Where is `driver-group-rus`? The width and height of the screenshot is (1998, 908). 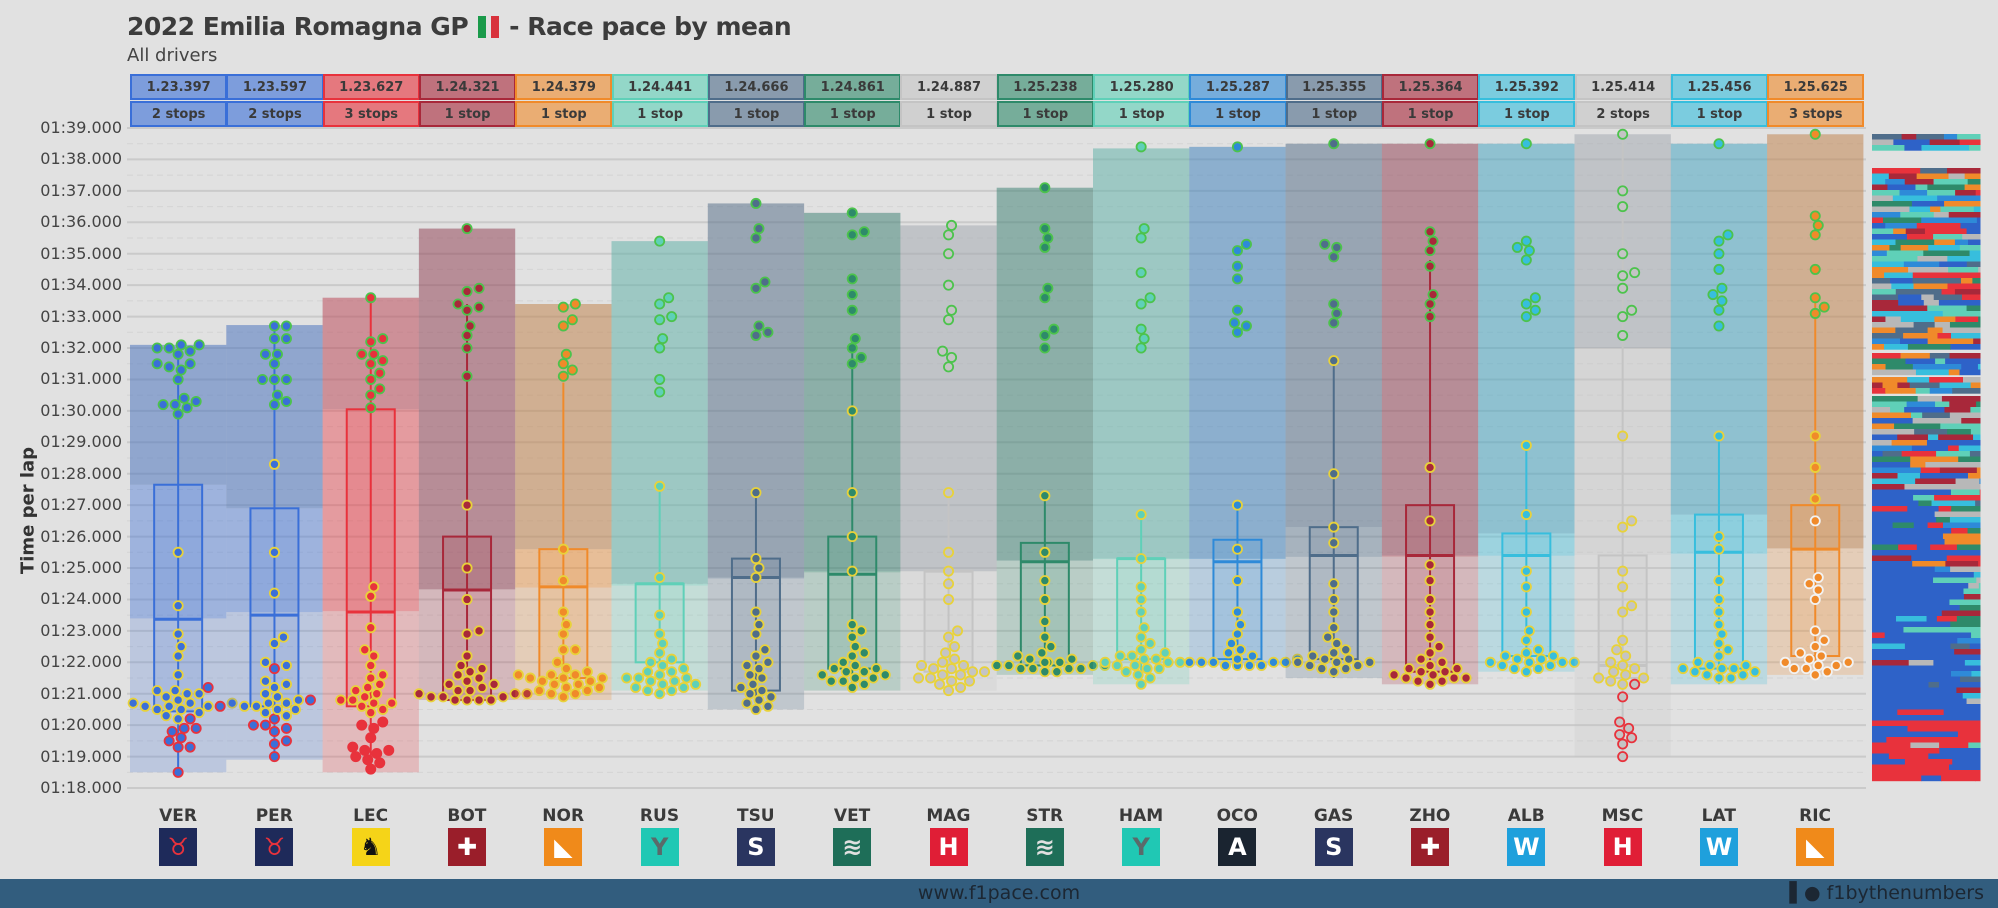 driver-group-rus is located at coordinates (659, 467).